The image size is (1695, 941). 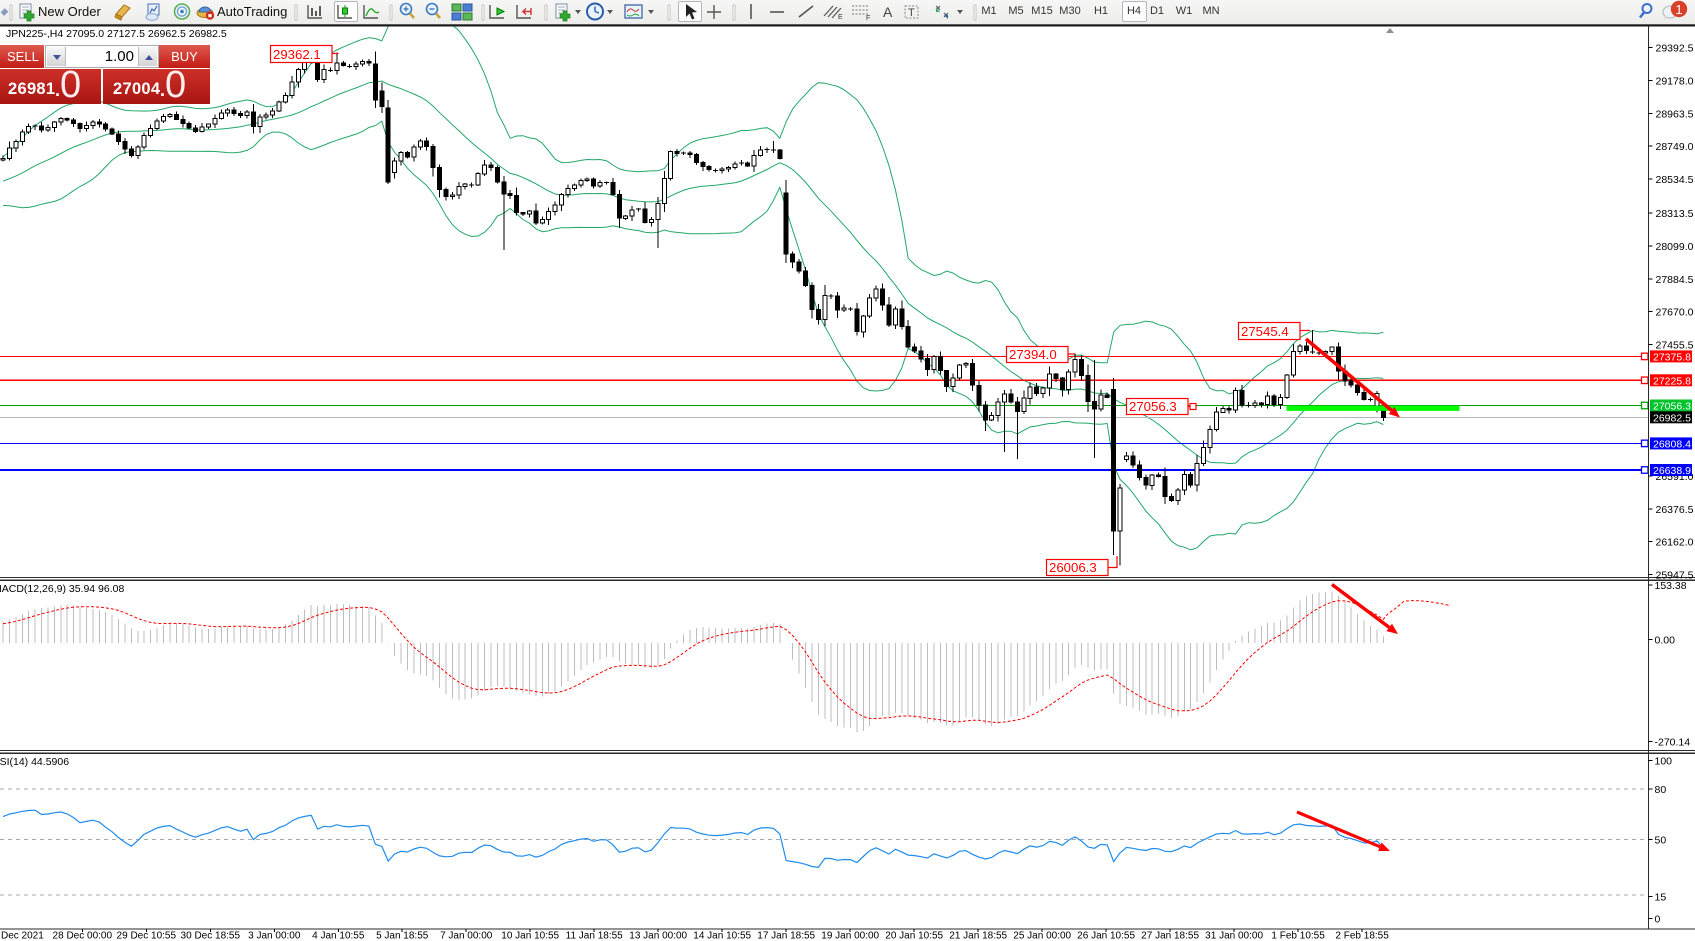 I want to click on svg-text: 27375.8, so click(x=1672, y=357).